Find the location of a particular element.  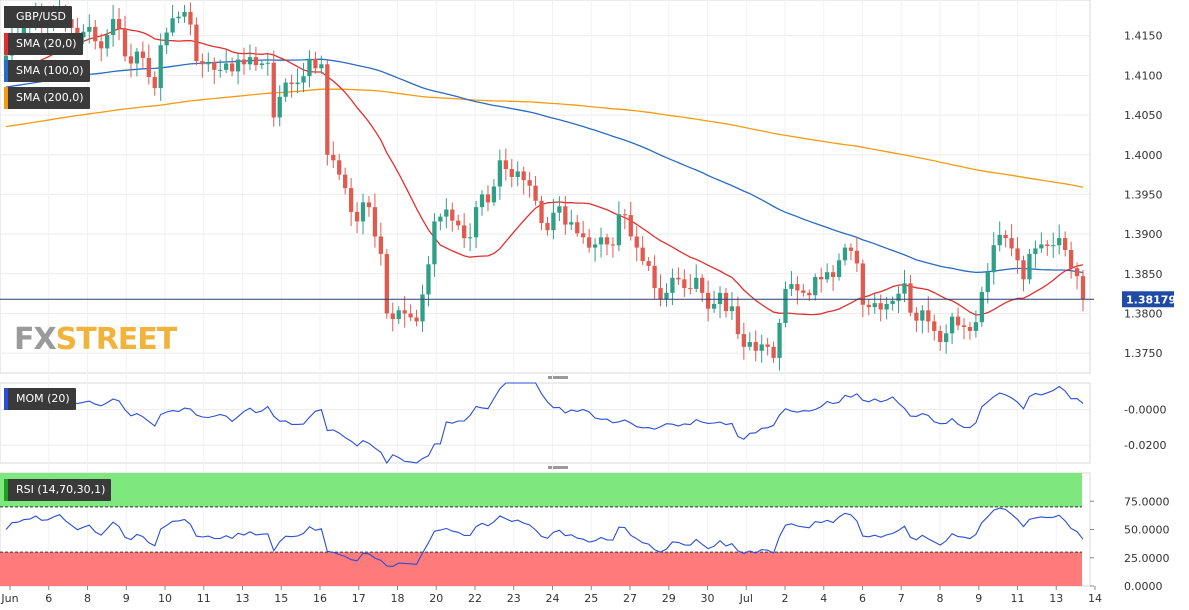

sma100-badge: SMA (100,0) is located at coordinates (47, 71).